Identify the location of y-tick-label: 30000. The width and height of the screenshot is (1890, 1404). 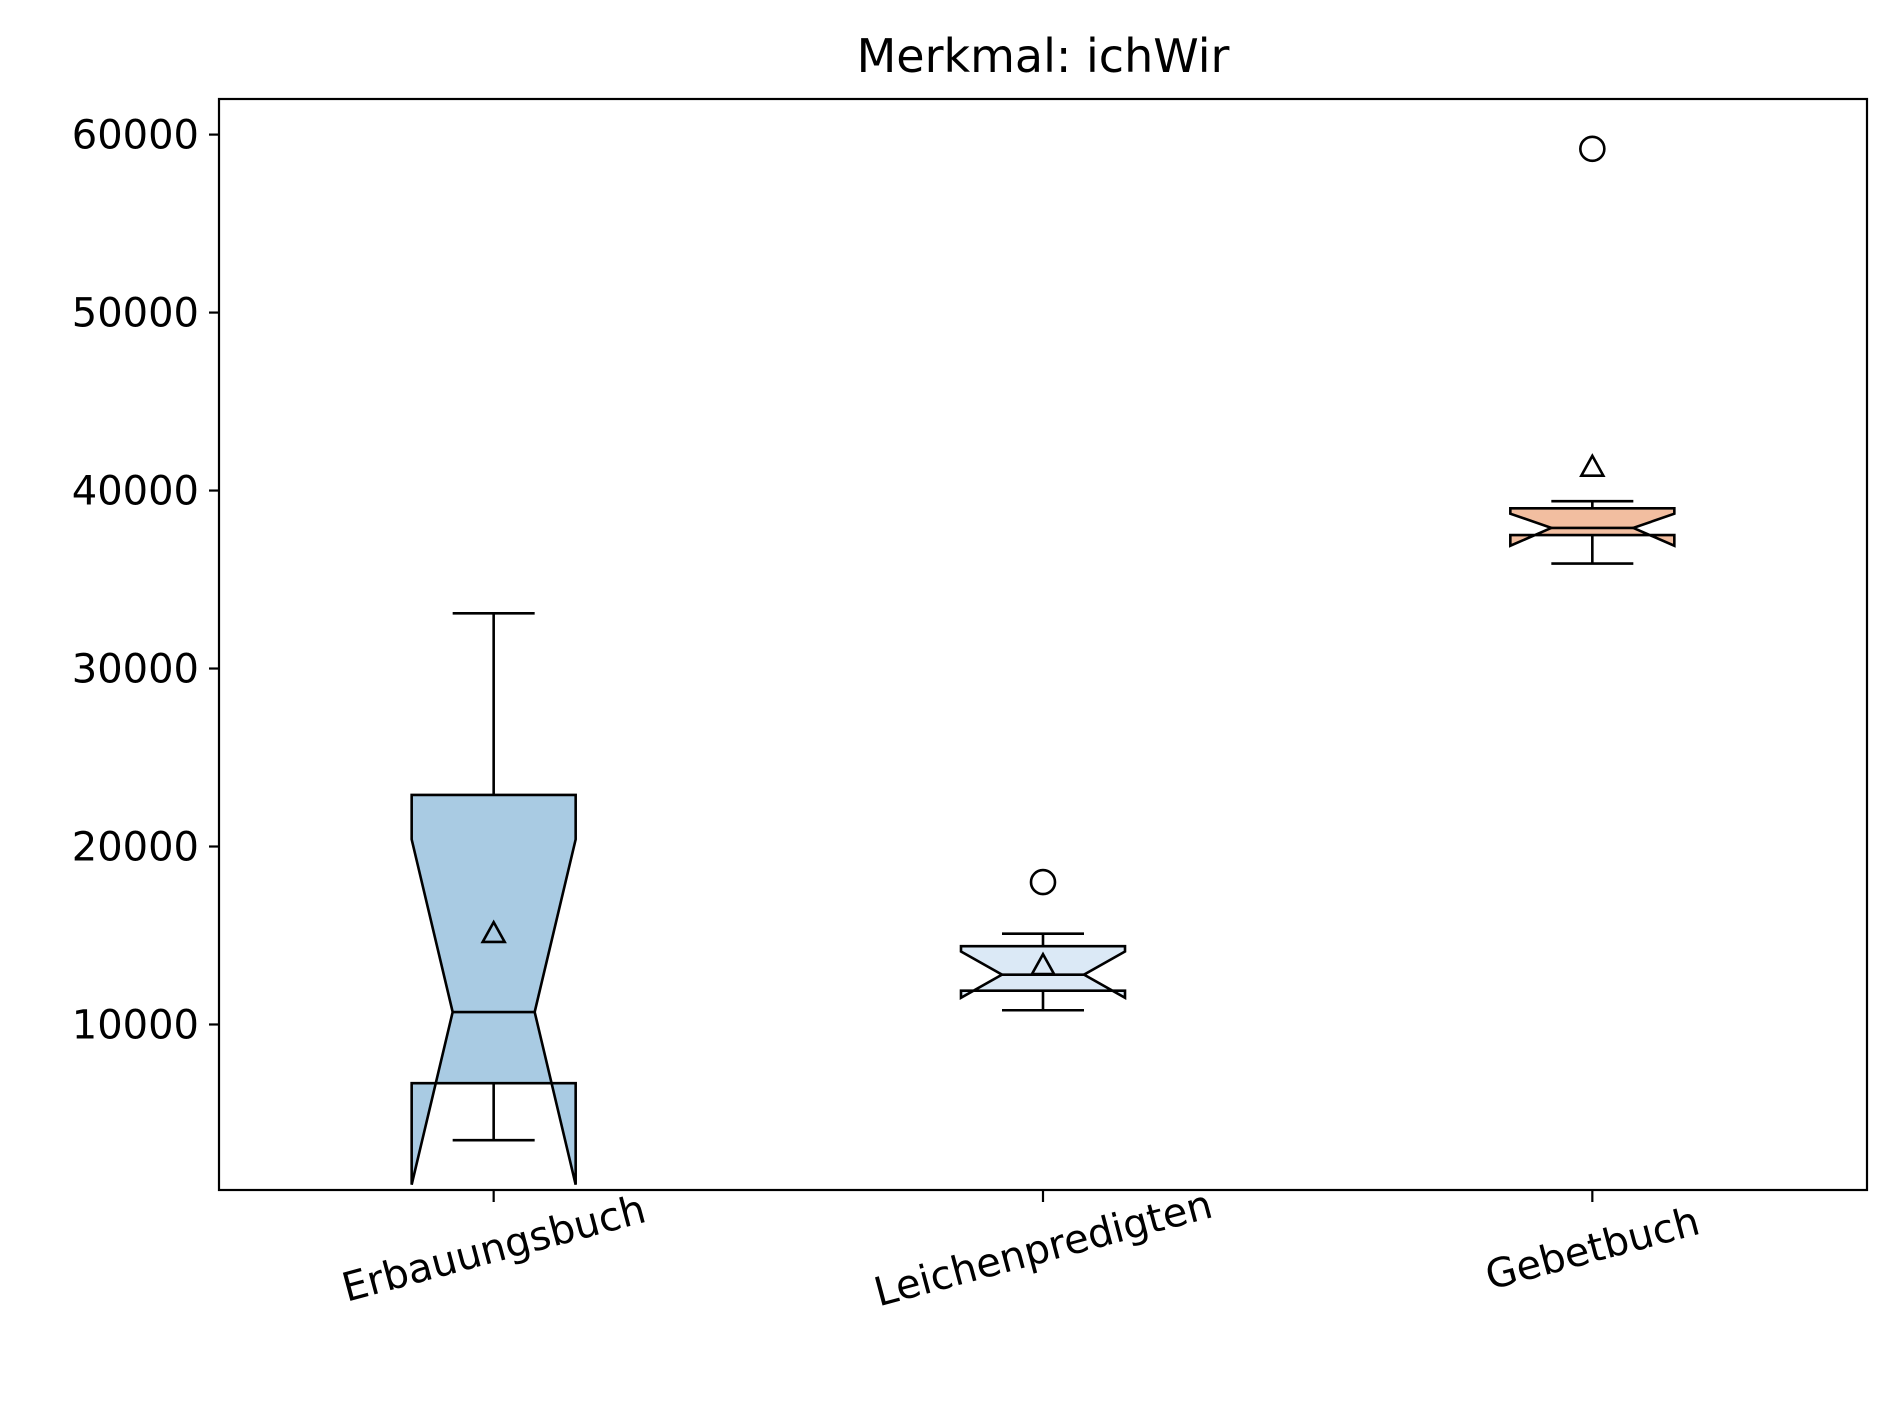
(135, 670).